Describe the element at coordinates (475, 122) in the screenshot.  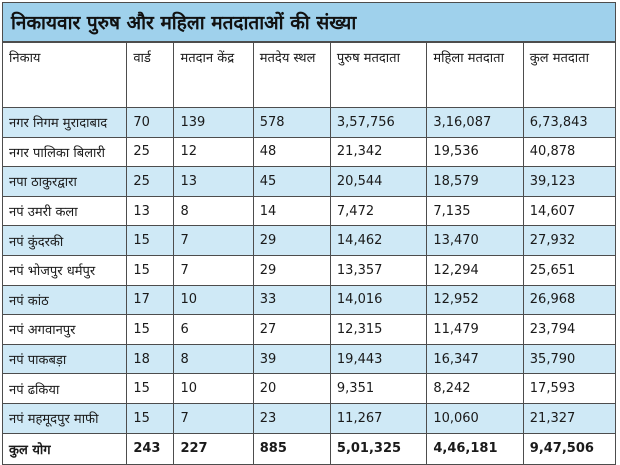
I see `table-cell: 3,16,087` at that location.